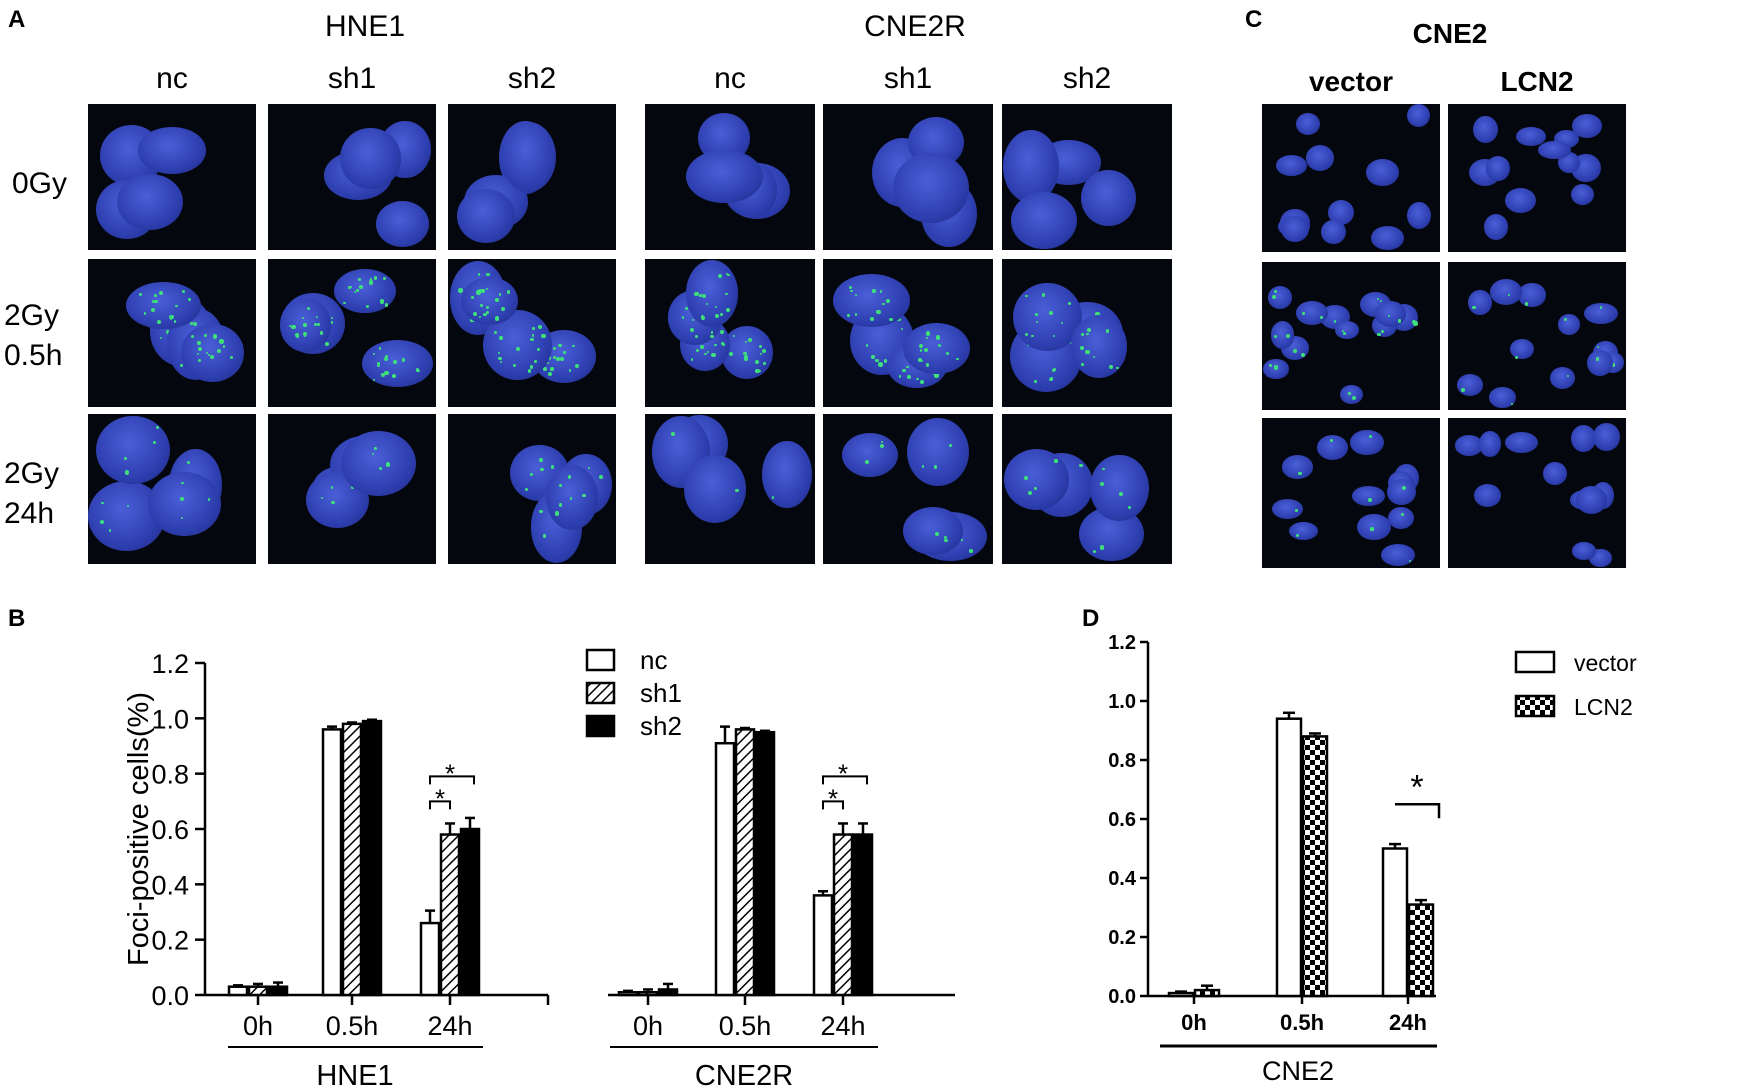 This screenshot has height=1088, width=1737. Describe the element at coordinates (1351, 493) in the screenshot. I see `micrograph-c-r2-c0` at that location.